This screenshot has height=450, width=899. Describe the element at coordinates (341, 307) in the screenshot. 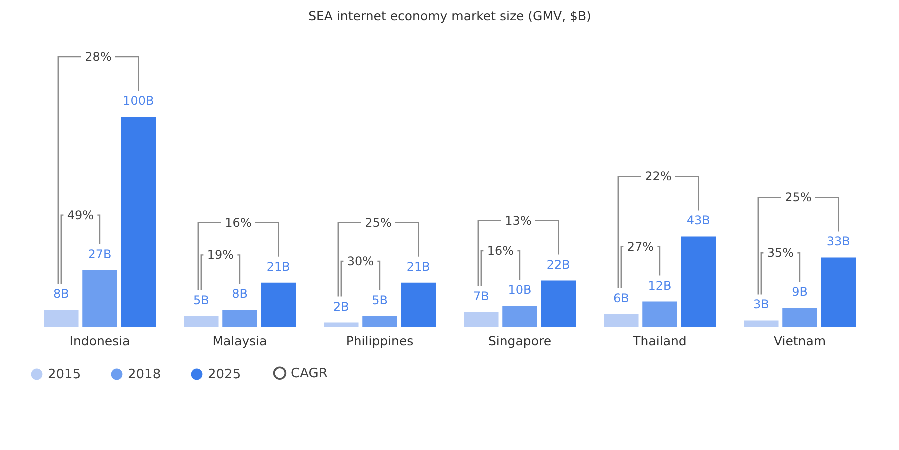

I see `data-label: 2B` at that location.